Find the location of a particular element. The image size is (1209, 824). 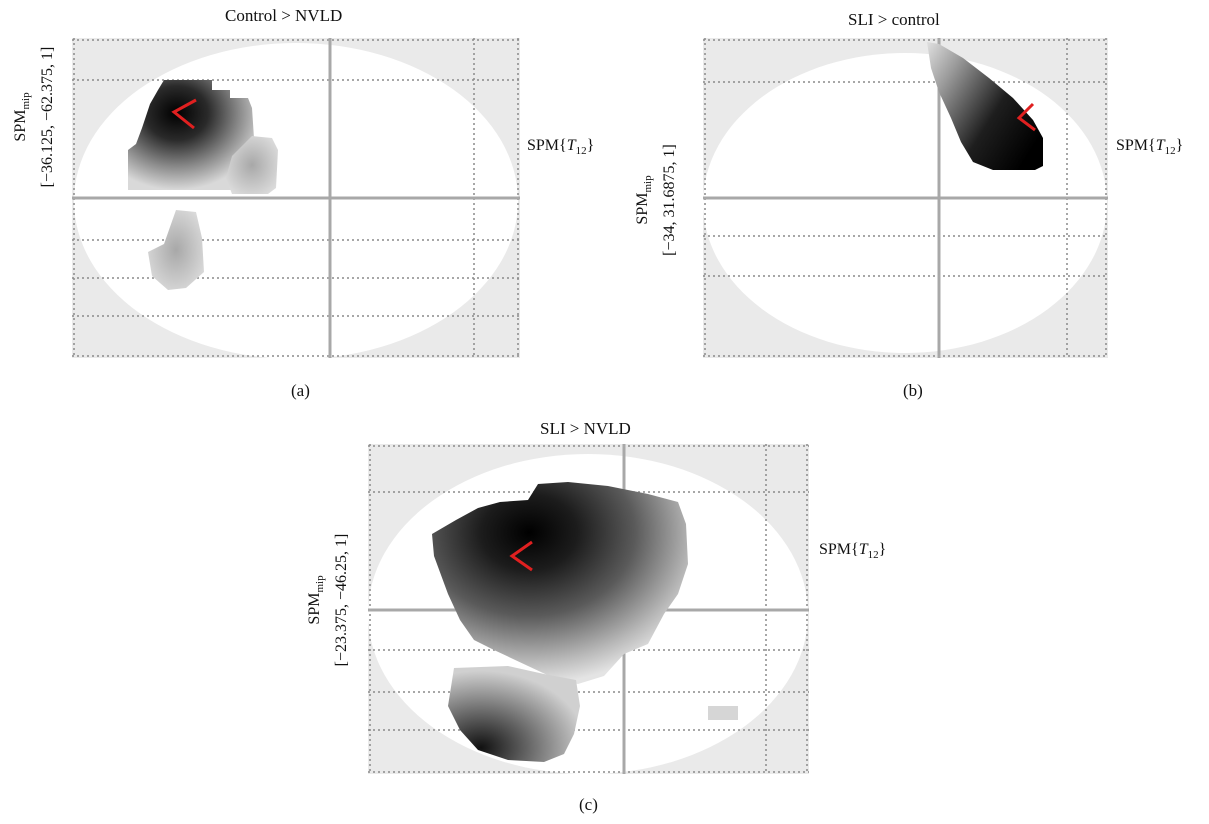

panel-b-coordinates: [−34, 31.6875, 1] is located at coordinates (670, 200).